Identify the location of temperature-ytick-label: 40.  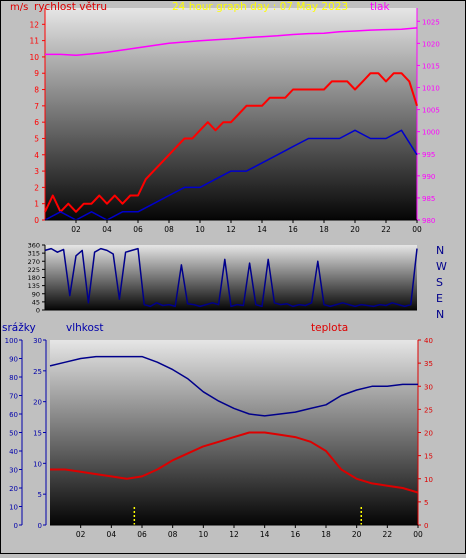
(428, 341).